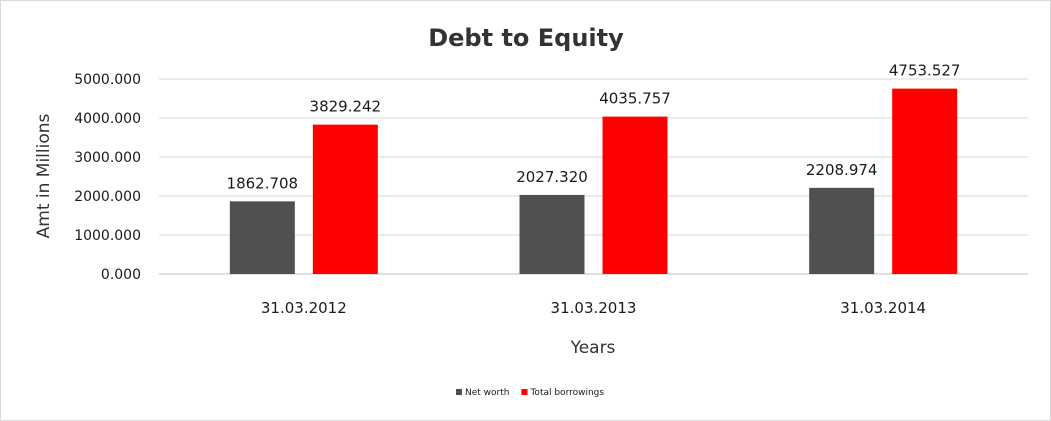  Describe the element at coordinates (121, 275) in the screenshot. I see `y-tick-label: 0.000` at that location.